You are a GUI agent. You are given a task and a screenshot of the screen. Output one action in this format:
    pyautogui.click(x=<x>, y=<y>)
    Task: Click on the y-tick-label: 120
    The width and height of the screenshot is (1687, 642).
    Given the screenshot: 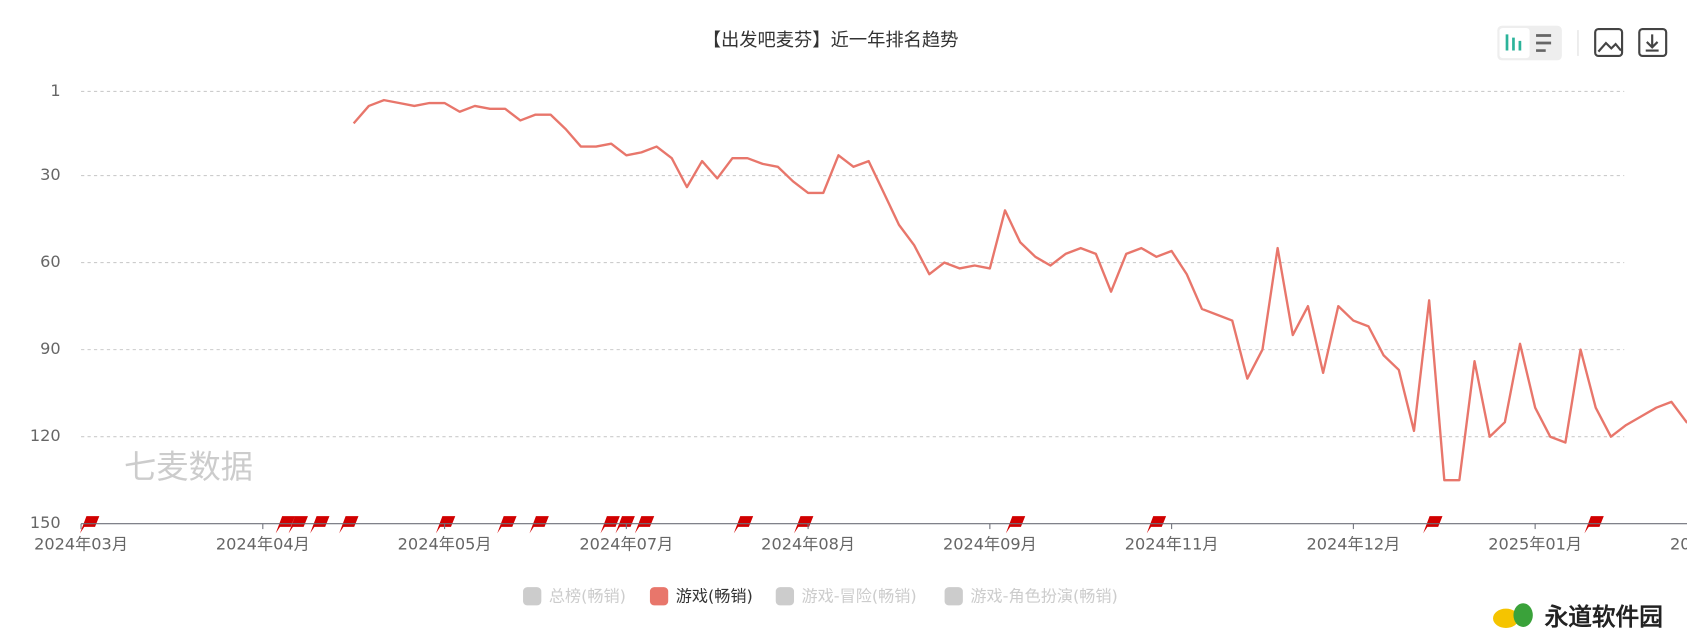 What is the action you would take?
    pyautogui.click(x=45, y=435)
    